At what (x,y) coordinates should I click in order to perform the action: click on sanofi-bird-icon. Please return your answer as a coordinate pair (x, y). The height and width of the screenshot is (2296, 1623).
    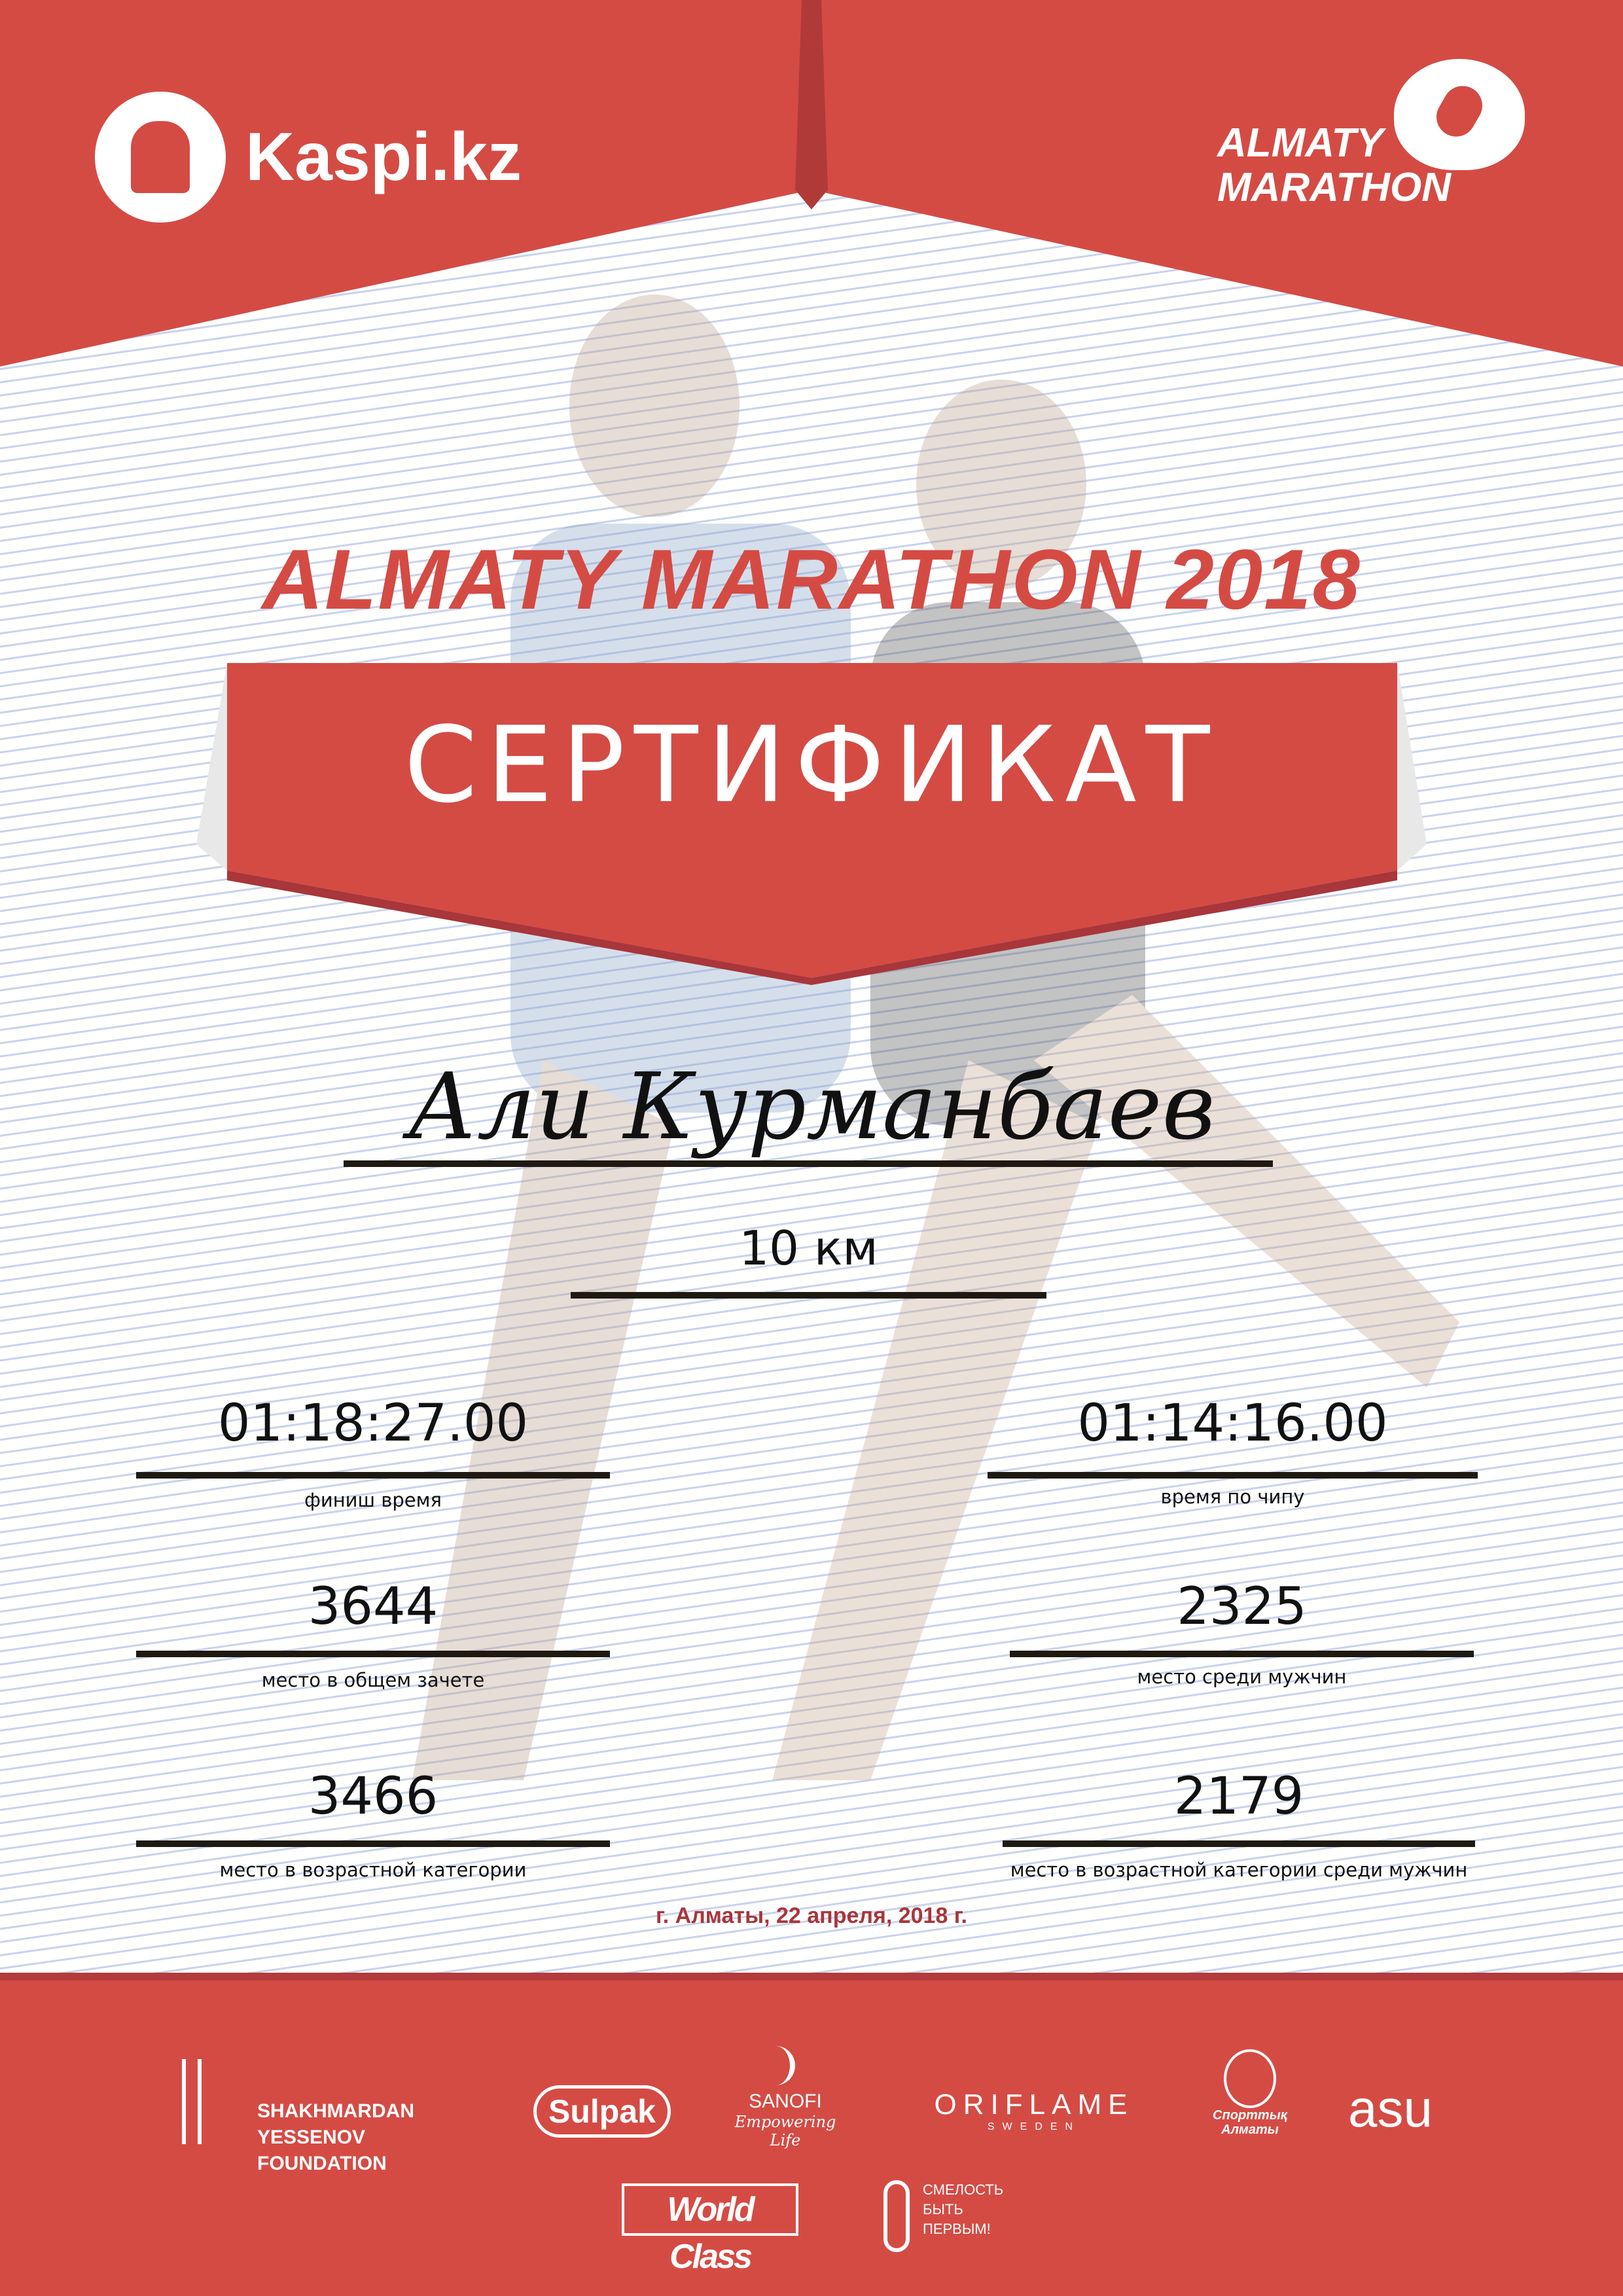
    Looking at the image, I should click on (786, 2065).